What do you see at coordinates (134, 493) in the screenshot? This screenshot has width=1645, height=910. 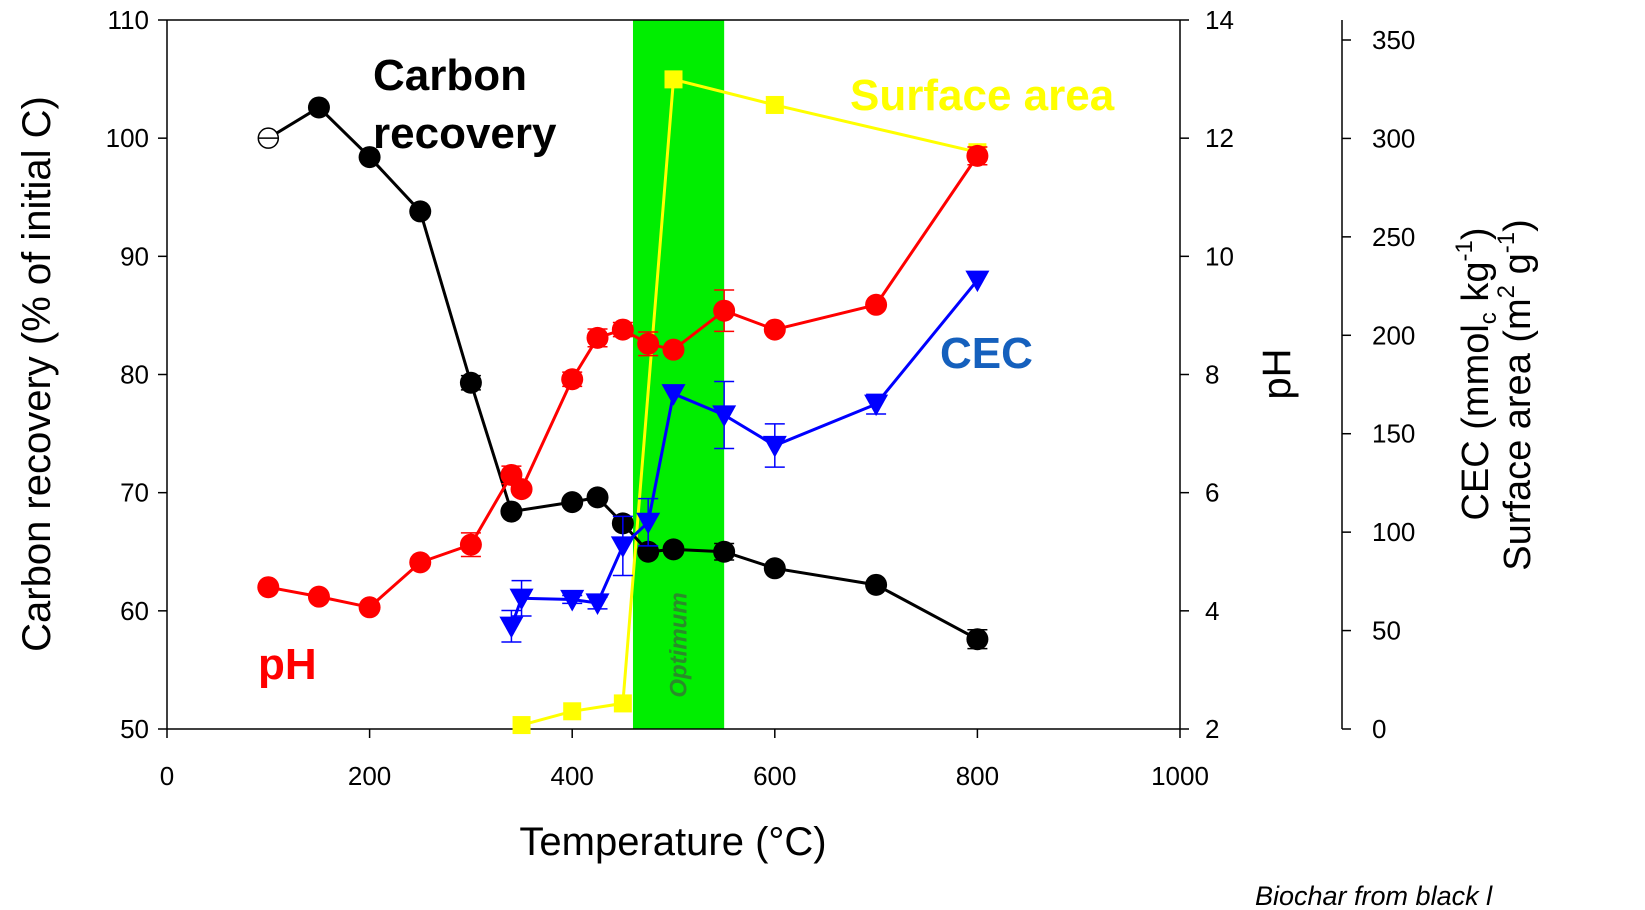 I see `y-left-tick-label: 70` at bounding box center [134, 493].